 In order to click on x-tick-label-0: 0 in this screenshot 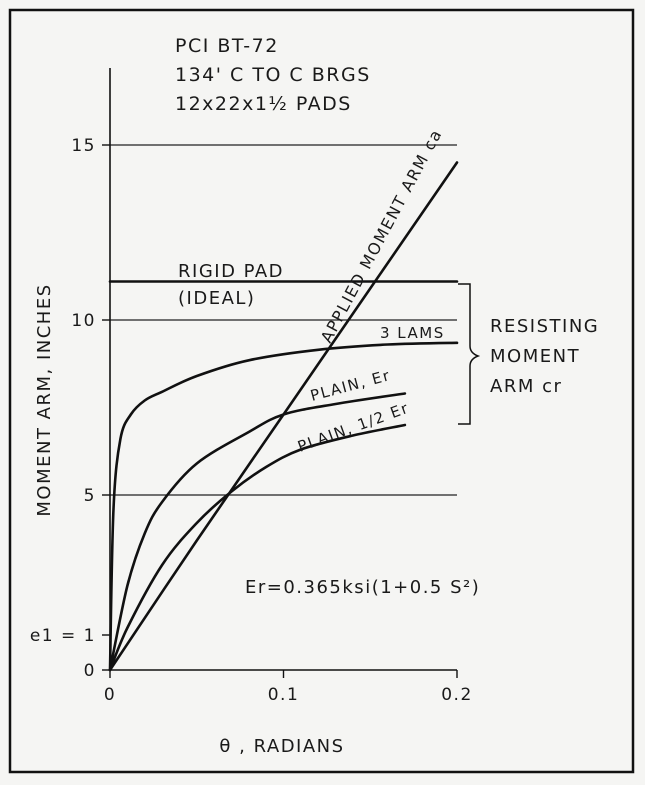, I will do `click(110, 695)`.